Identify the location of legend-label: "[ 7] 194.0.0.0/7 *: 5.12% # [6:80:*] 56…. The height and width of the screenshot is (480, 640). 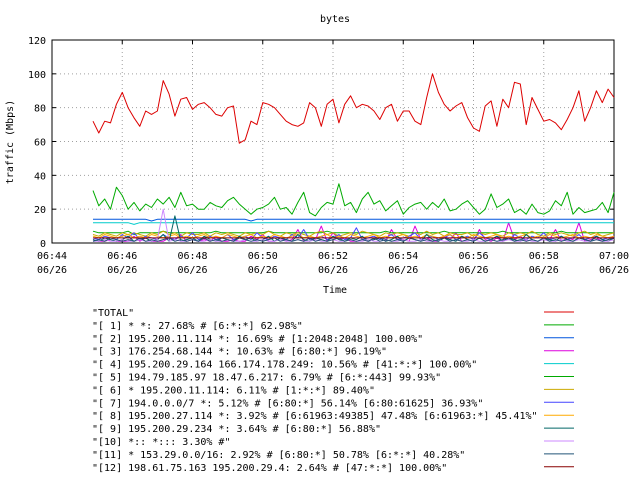
(287, 403).